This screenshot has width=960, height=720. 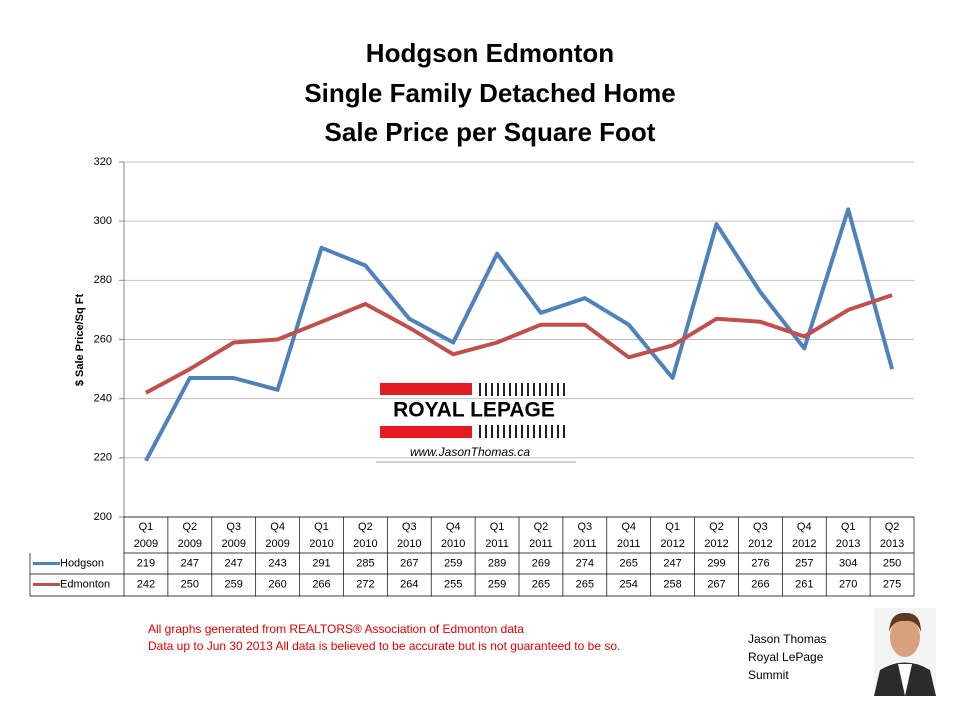 What do you see at coordinates (476, 423) in the screenshot?
I see `logo: ROYAL LEPAGE www.JasonThomas.ca` at bounding box center [476, 423].